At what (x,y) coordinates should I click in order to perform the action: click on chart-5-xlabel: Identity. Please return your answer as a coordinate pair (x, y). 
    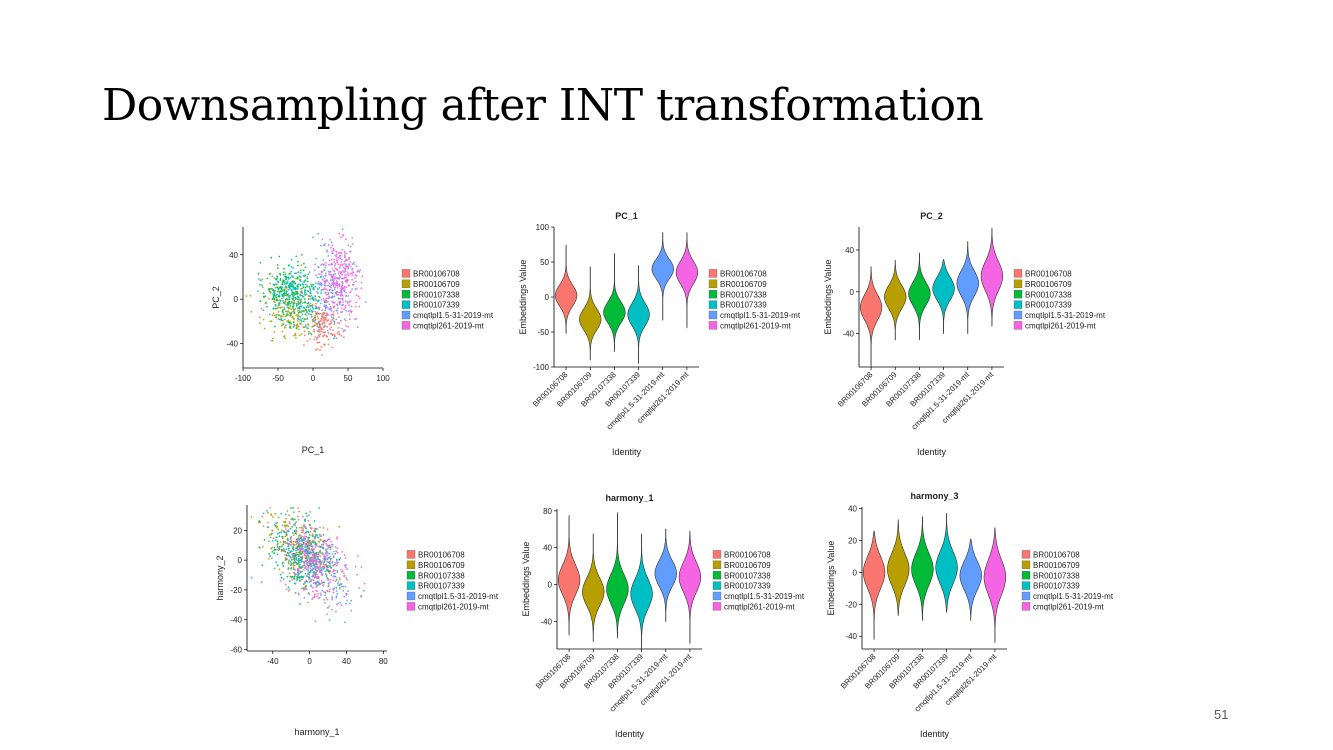
    Looking at the image, I should click on (935, 734).